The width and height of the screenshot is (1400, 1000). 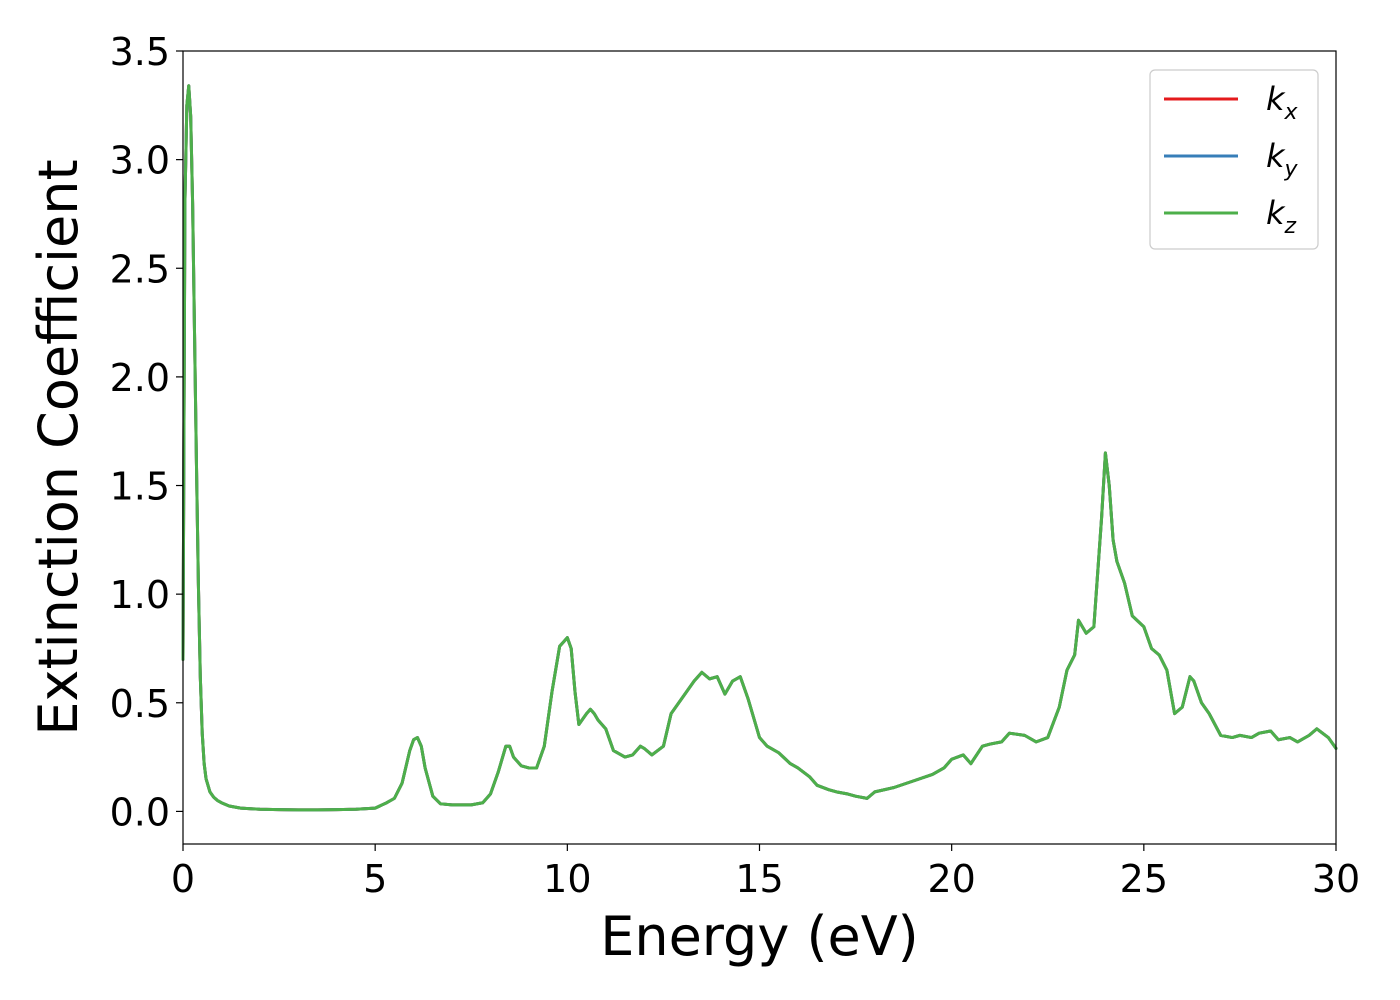 What do you see at coordinates (140, 269) in the screenshot?
I see `y-tick-label: 2.5` at bounding box center [140, 269].